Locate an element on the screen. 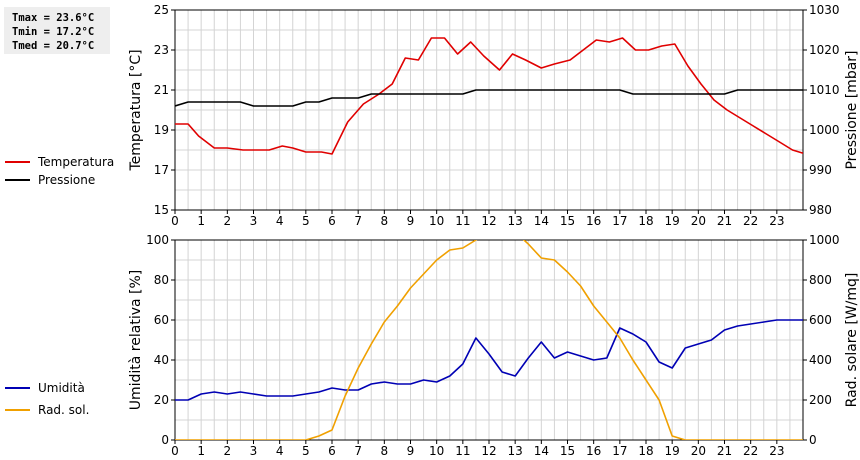 This screenshot has height=460, width=860. y-axis-title: Umidità relativa [%] is located at coordinates (136, 340).